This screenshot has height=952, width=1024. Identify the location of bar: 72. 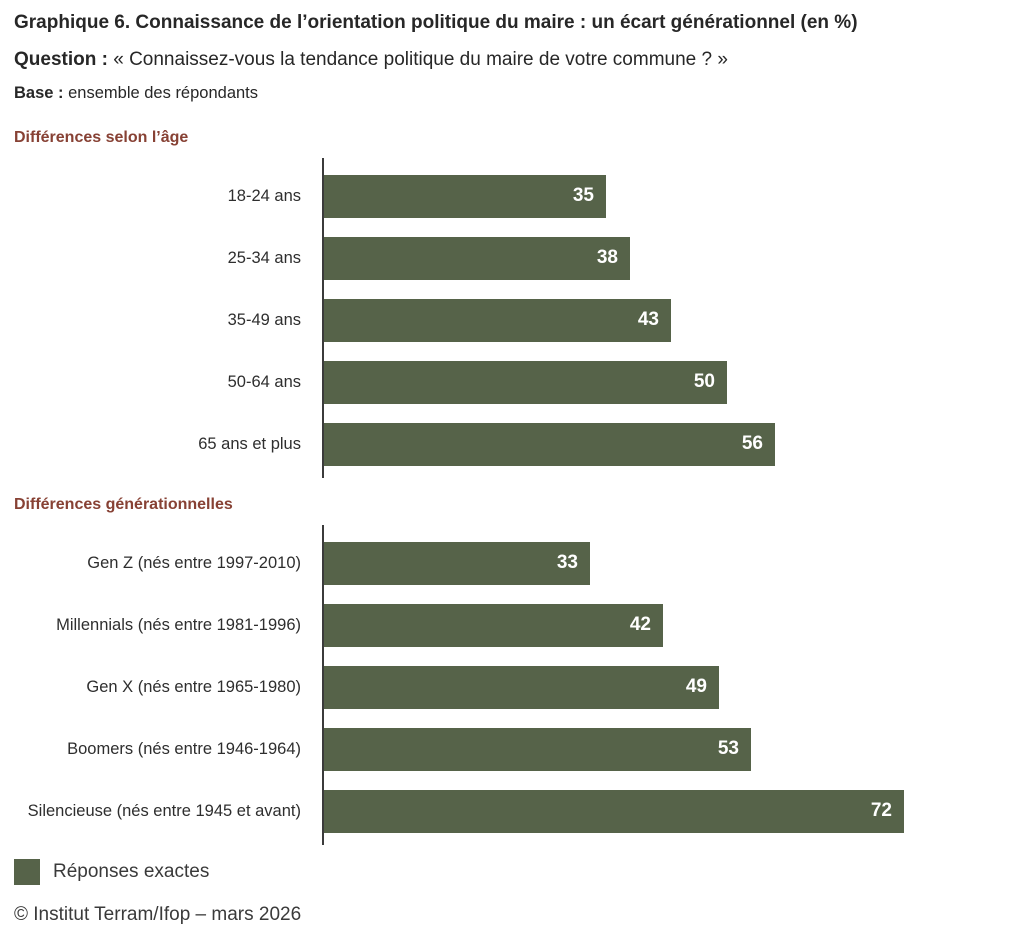
(614, 811).